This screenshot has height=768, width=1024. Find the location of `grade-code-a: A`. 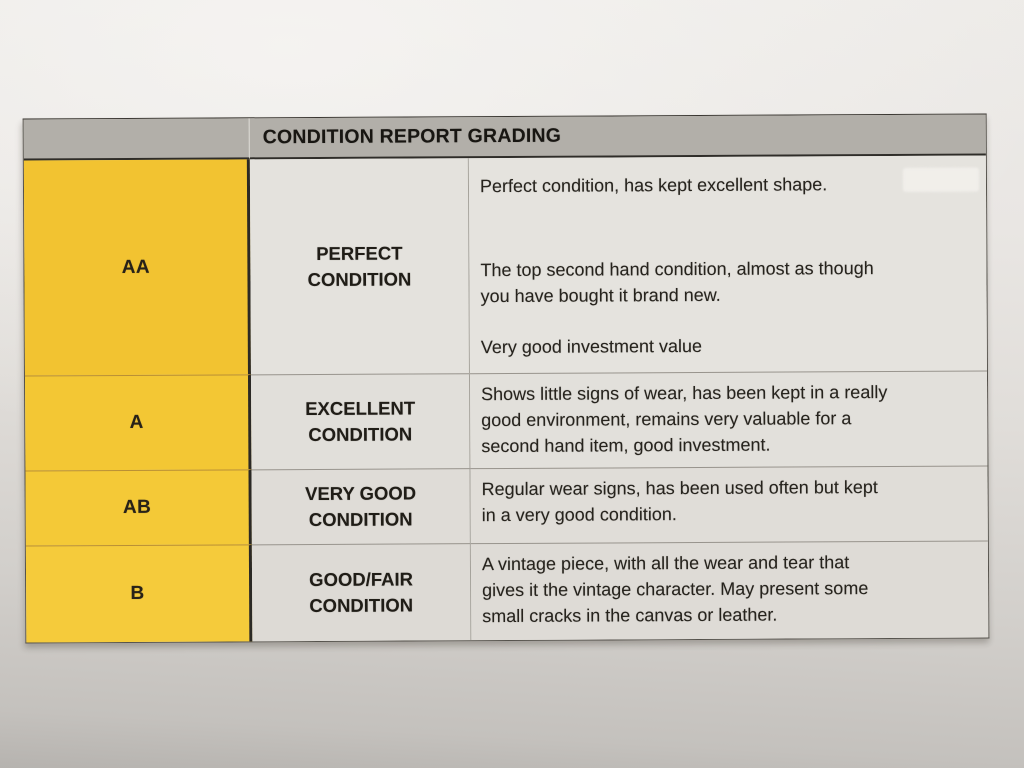

grade-code-a: A is located at coordinates (136, 422).